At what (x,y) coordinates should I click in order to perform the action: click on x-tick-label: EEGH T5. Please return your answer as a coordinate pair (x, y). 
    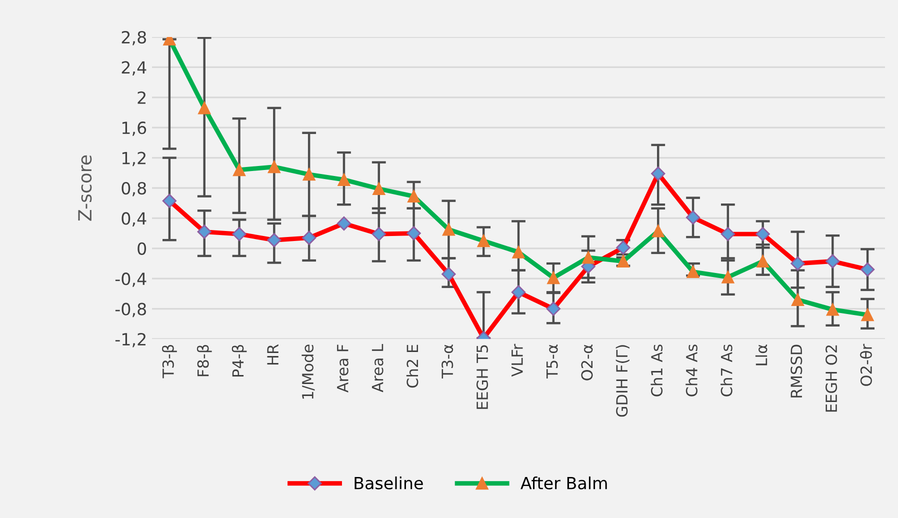
    Looking at the image, I should click on (482, 377).